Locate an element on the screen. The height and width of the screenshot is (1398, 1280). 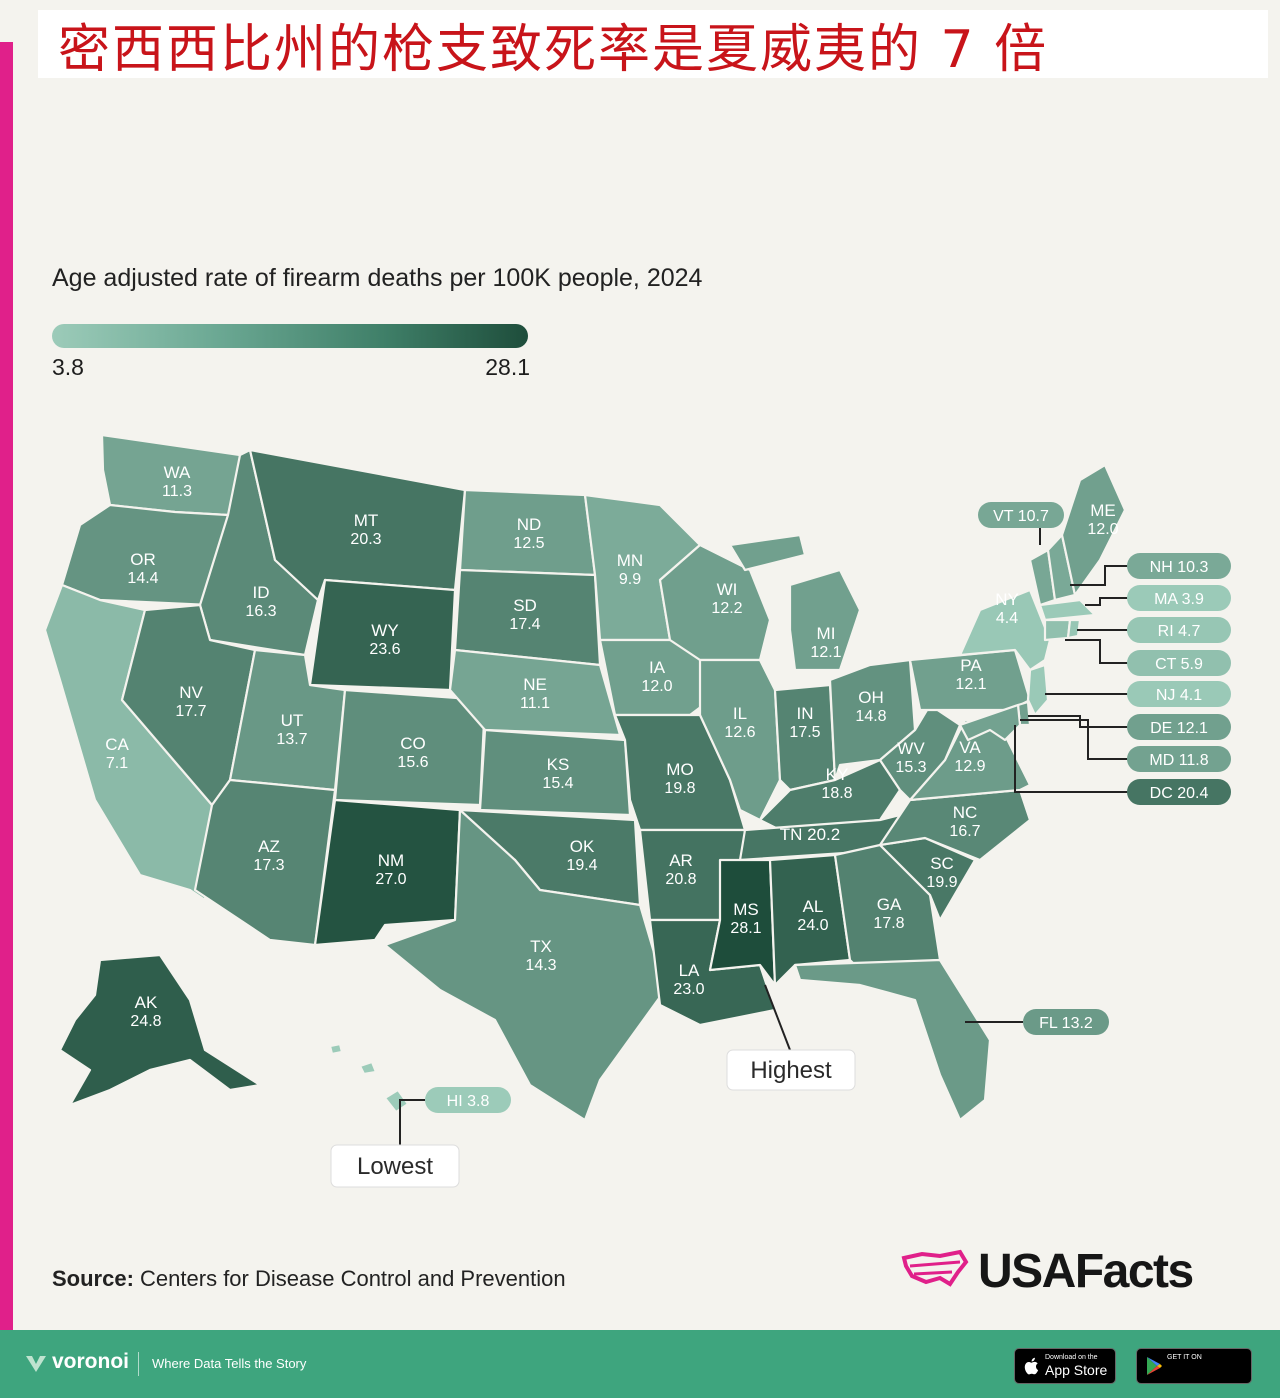
callout-pill-ri is located at coordinates (1179, 630).